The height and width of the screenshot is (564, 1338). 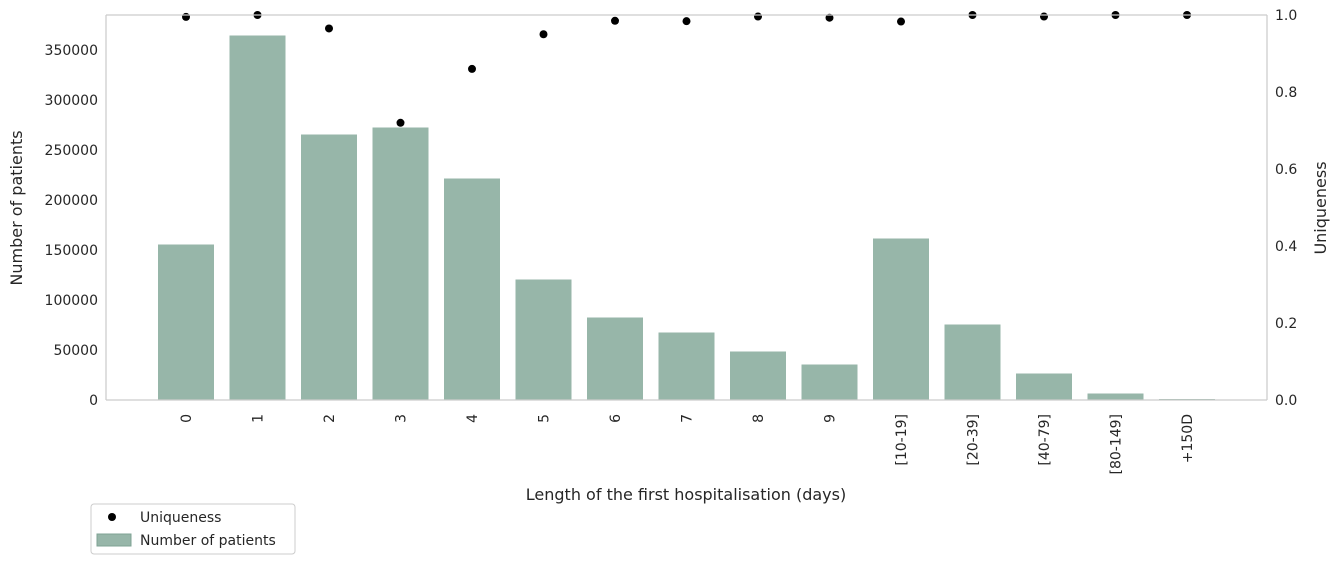 What do you see at coordinates (93, 401) in the screenshot?
I see `y-tick-label-0: 0` at bounding box center [93, 401].